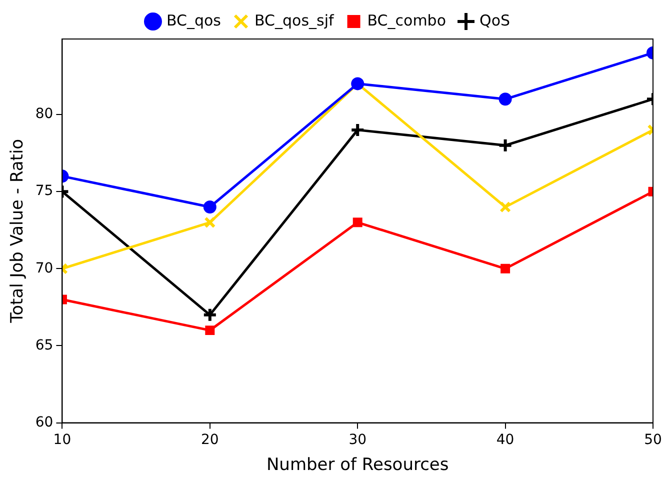  Describe the element at coordinates (18, 231) in the screenshot. I see `y-axis-title: Total Job Value - Ratio` at that location.